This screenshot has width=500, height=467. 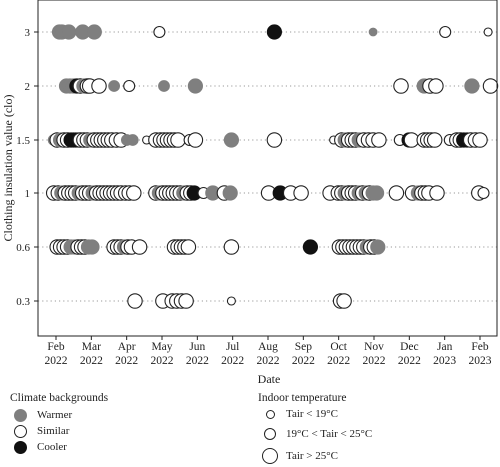 What do you see at coordinates (304, 347) in the screenshot?
I see `x-tick-month: Sep` at bounding box center [304, 347].